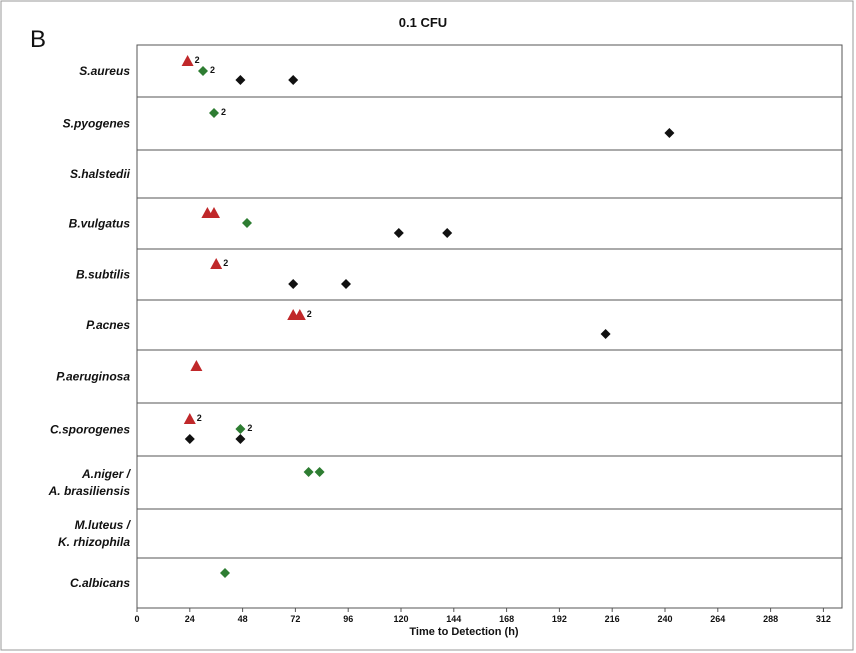 Image resolution: width=856 pixels, height=653 pixels. What do you see at coordinates (106, 474) in the screenshot?
I see `species-label: A.niger /` at bounding box center [106, 474].